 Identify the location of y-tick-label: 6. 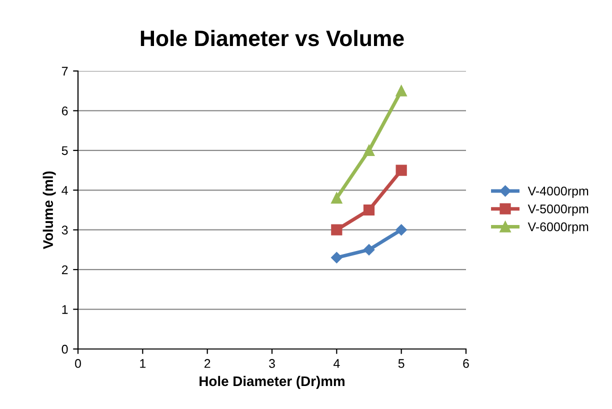
(65, 111).